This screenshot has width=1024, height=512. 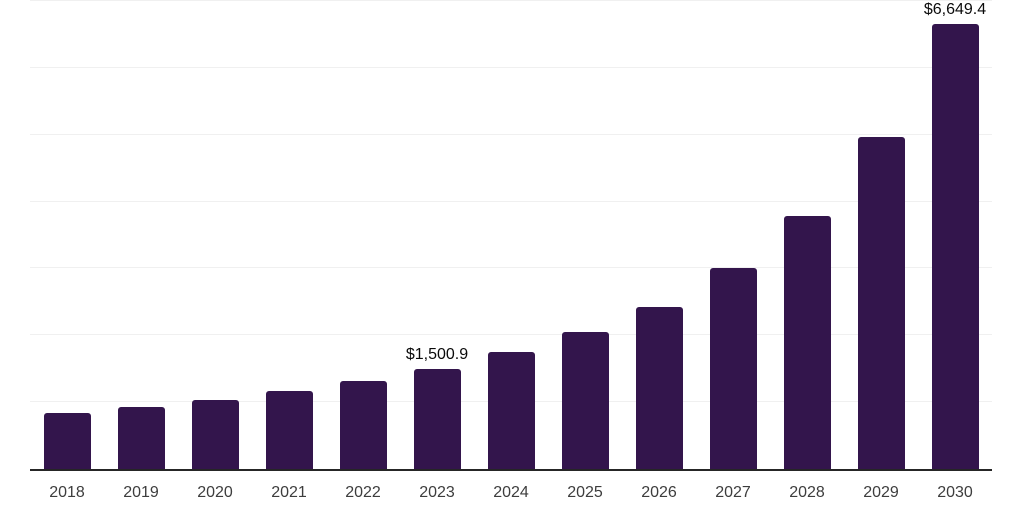 I want to click on x-tick-label-2028: 2028, so click(x=807, y=492).